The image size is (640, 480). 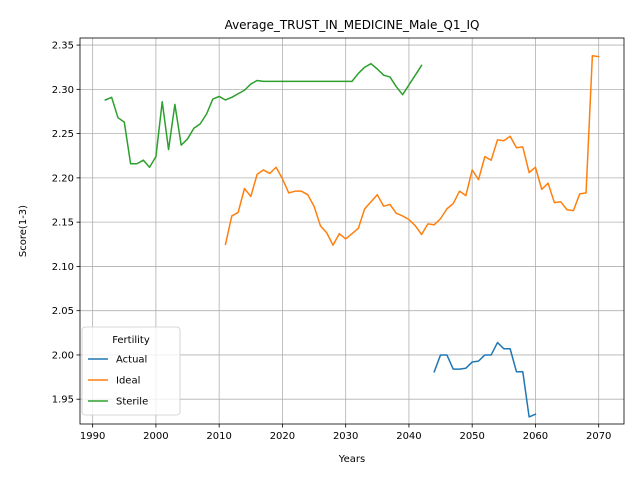 I want to click on legend-box, so click(x=131, y=371).